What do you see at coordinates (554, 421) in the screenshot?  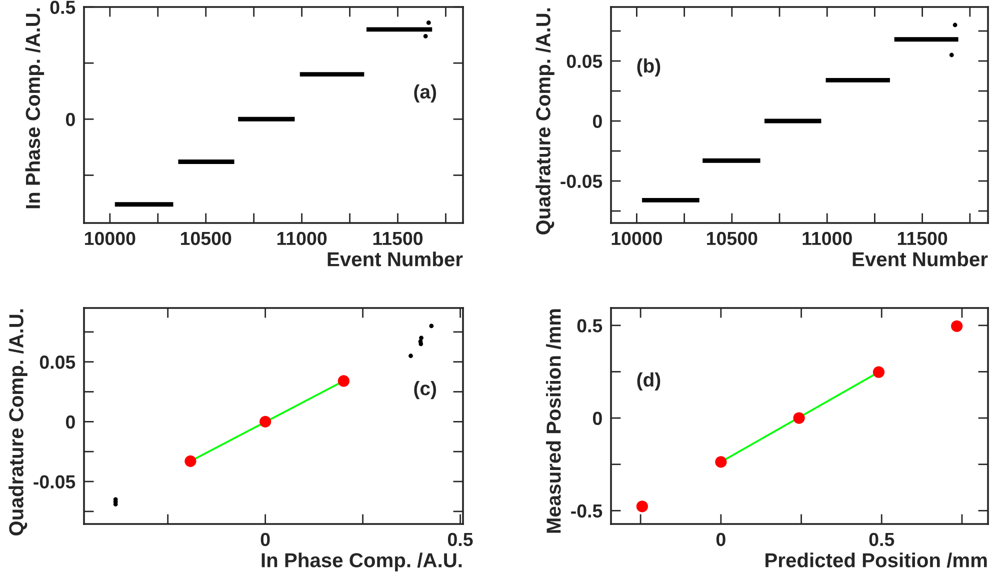 I see `y-axis-title: Measured Position /mm` at bounding box center [554, 421].